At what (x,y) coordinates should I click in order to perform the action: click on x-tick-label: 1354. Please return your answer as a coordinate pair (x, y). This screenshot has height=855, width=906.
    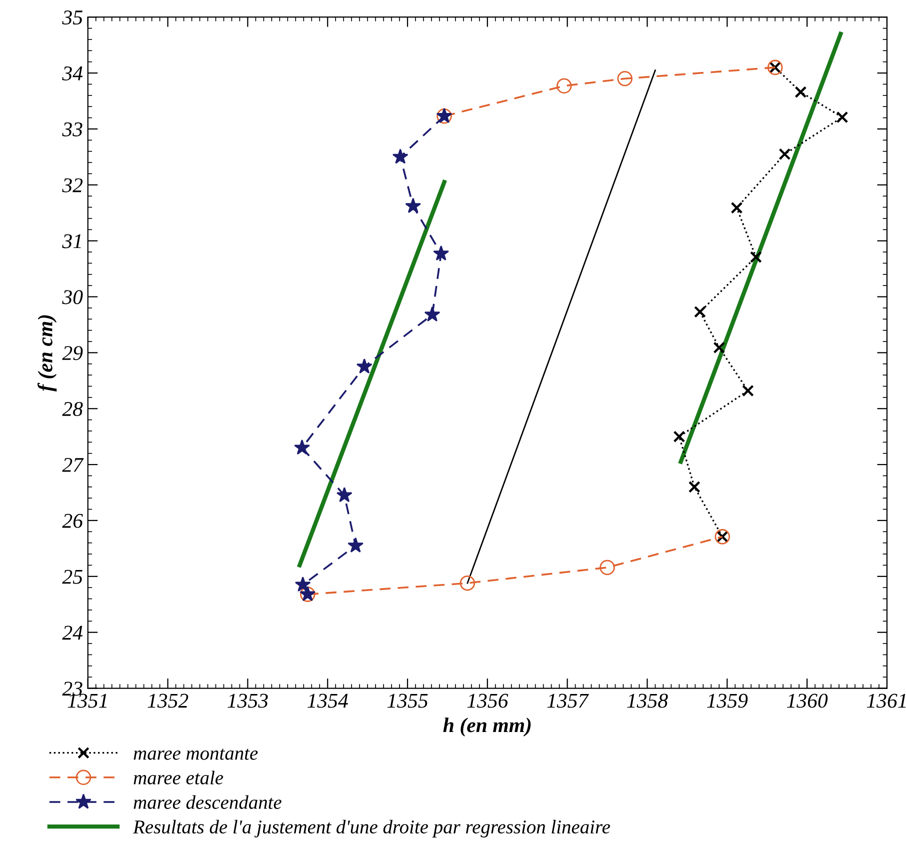
    Looking at the image, I should click on (328, 701).